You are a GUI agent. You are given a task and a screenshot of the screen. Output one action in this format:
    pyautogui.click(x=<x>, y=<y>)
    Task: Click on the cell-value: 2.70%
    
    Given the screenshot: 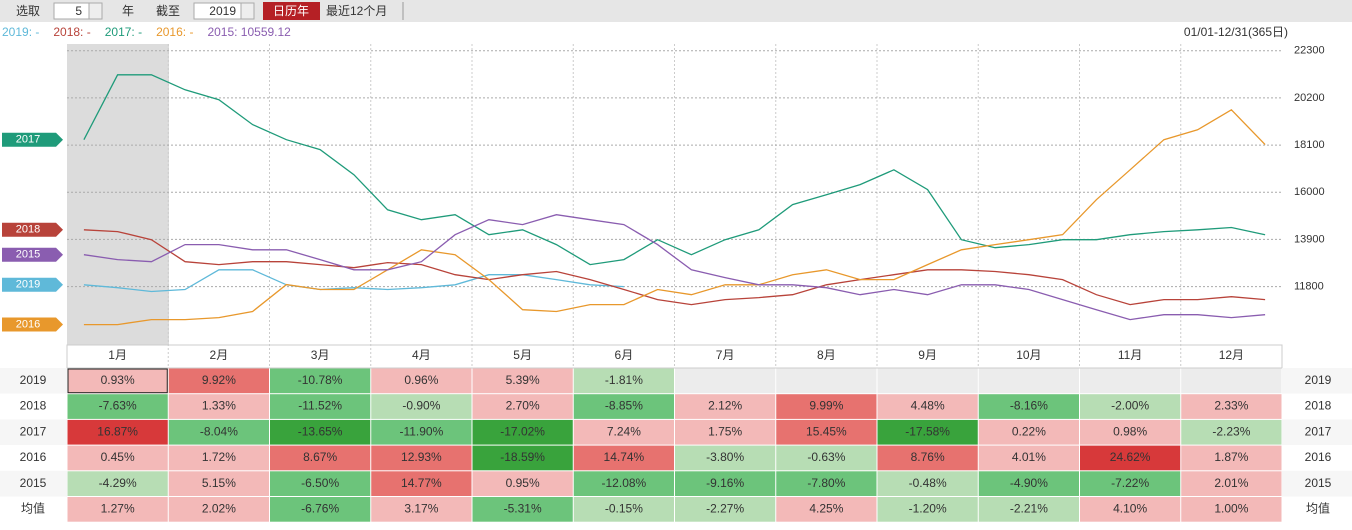 What is the action you would take?
    pyautogui.click(x=523, y=406)
    